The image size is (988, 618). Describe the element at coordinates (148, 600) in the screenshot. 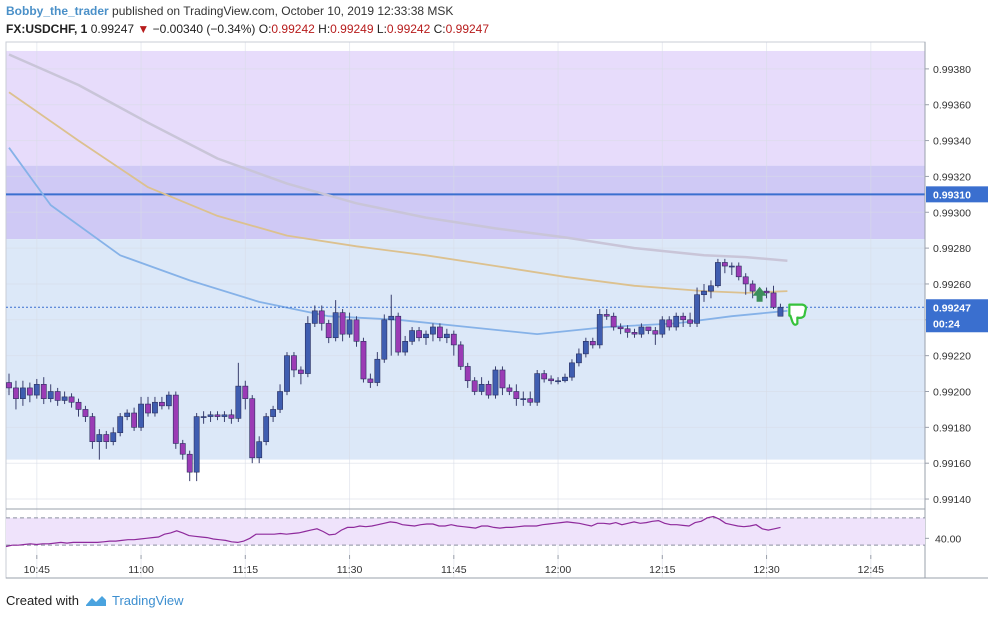

I see `tradingview-link: TradingView` at that location.